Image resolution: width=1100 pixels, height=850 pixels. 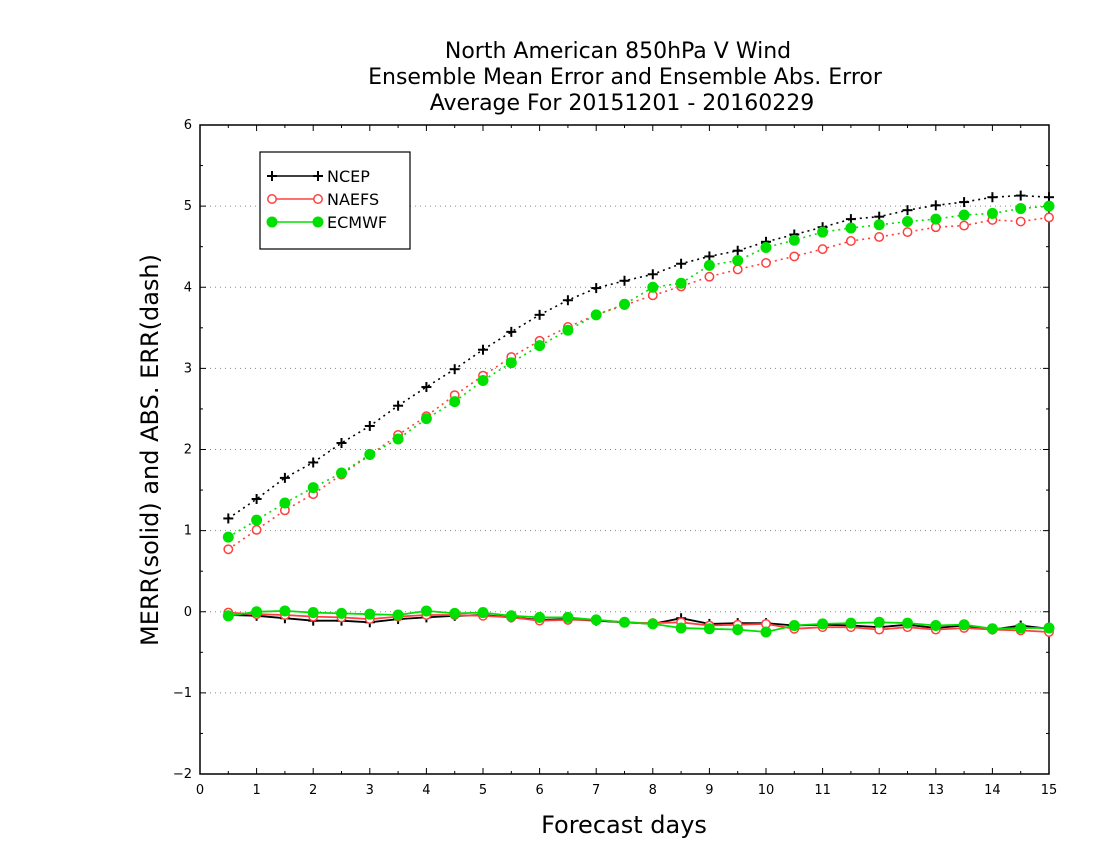 I want to click on x-tick-label: 1, so click(x=256, y=790).